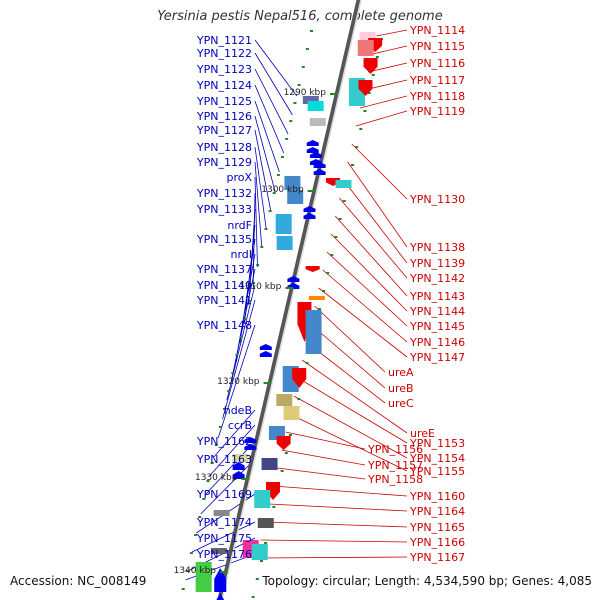  What do you see at coordinates (437, 443) in the screenshot?
I see `forward-gene-label: YPN_1153` at bounding box center [437, 443].